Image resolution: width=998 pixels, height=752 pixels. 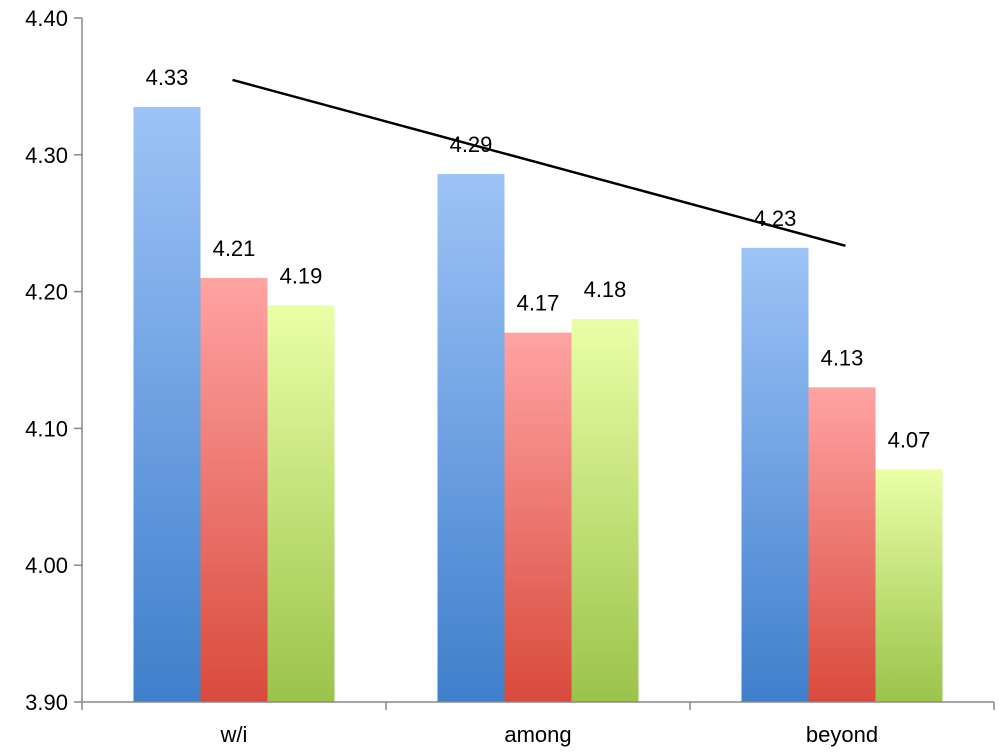 I want to click on data-label-series-2-1: 4.17, so click(x=538, y=303).